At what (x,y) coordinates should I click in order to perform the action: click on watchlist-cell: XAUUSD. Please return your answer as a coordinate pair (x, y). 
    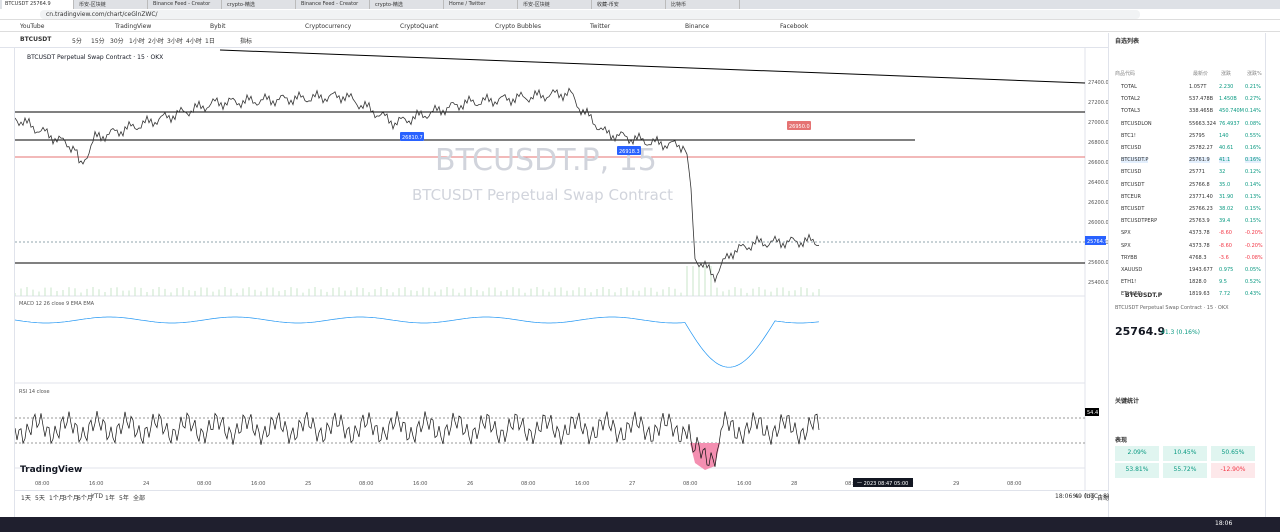
    Looking at the image, I should click on (1132, 270).